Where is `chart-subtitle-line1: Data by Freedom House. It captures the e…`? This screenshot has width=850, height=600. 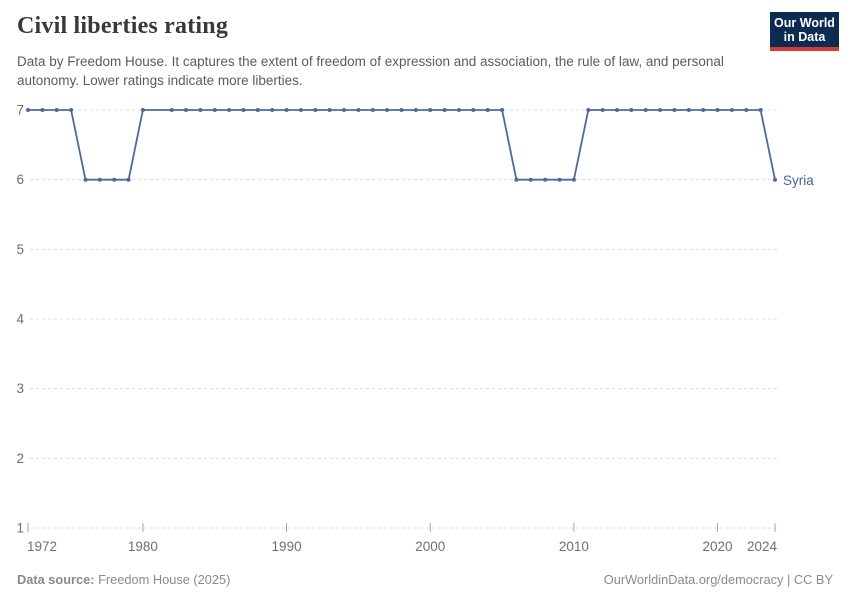 chart-subtitle-line1: Data by Freedom House. It captures the e… is located at coordinates (343, 61).